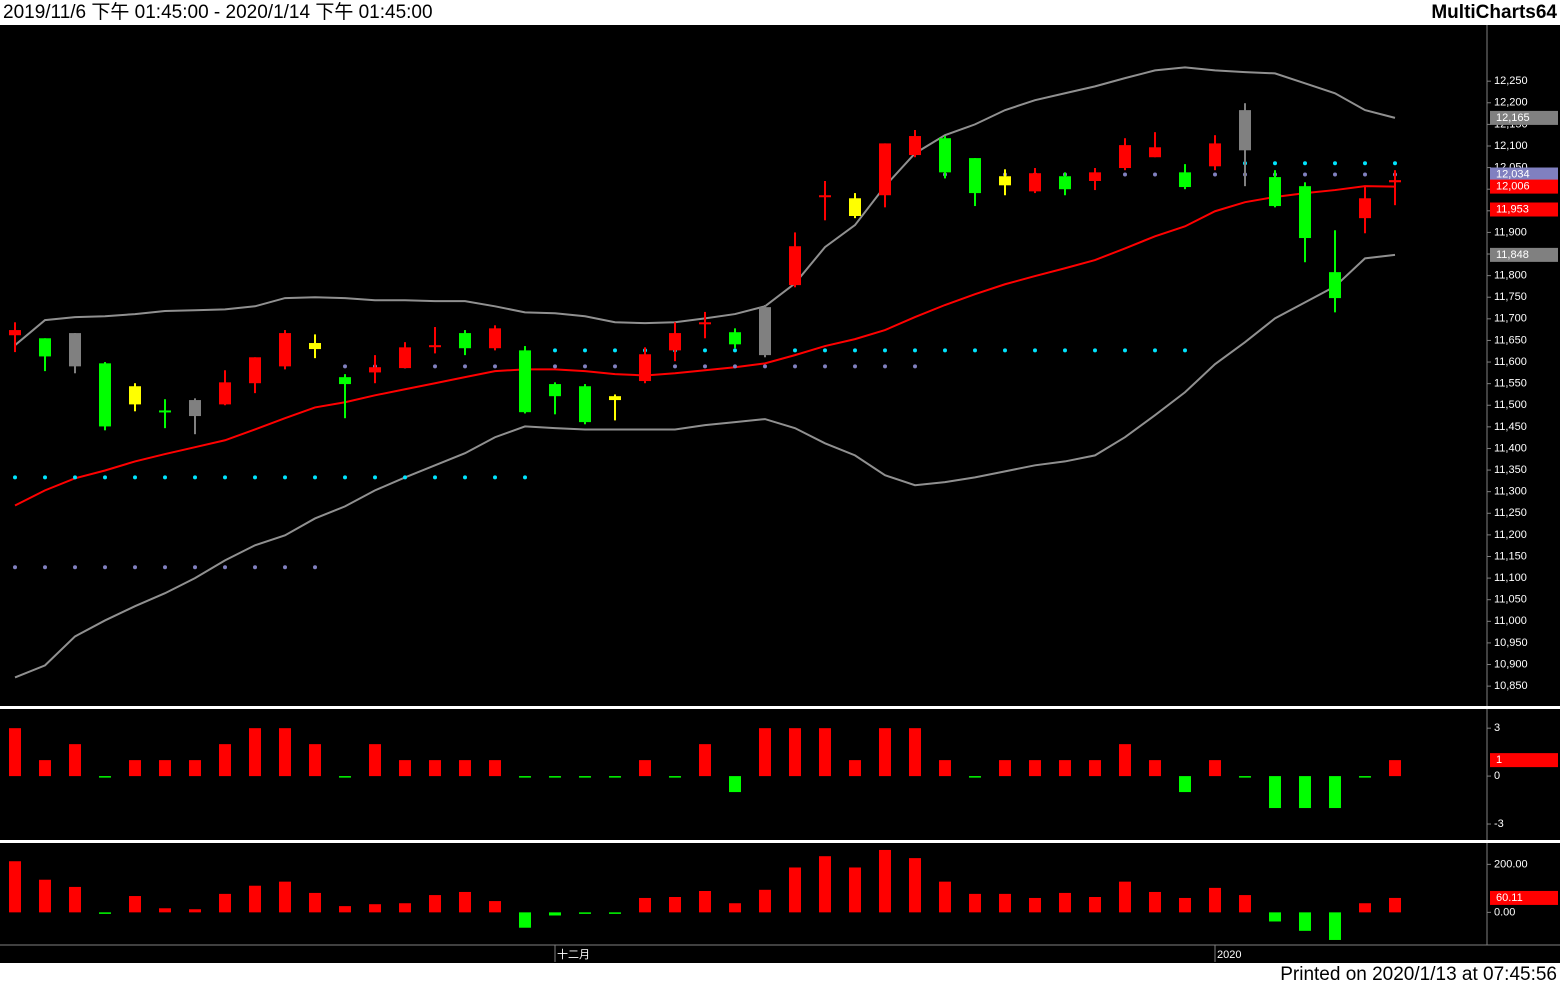 The width and height of the screenshot is (1560, 987). What do you see at coordinates (1418, 974) in the screenshot?
I see `print-note: Printed on 2020/1/13 at 07:45:56` at bounding box center [1418, 974].